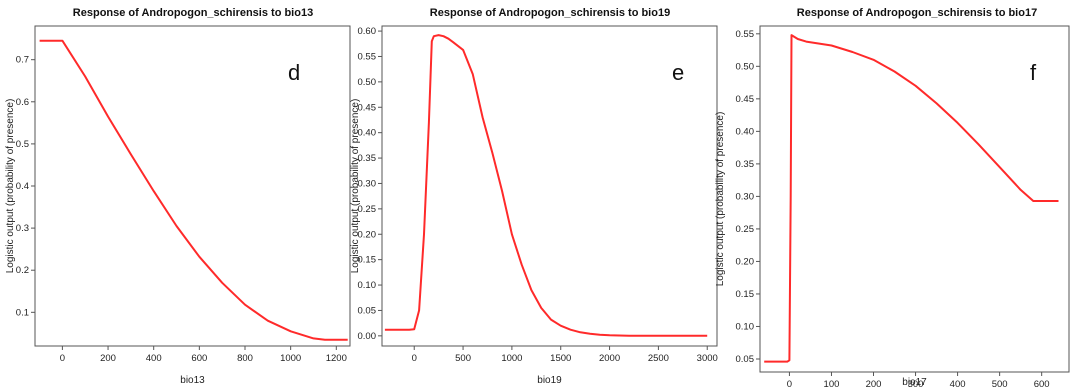 This screenshot has height=390, width=1076. What do you see at coordinates (245, 358) in the screenshot?
I see `x-tick-label: 800` at bounding box center [245, 358].